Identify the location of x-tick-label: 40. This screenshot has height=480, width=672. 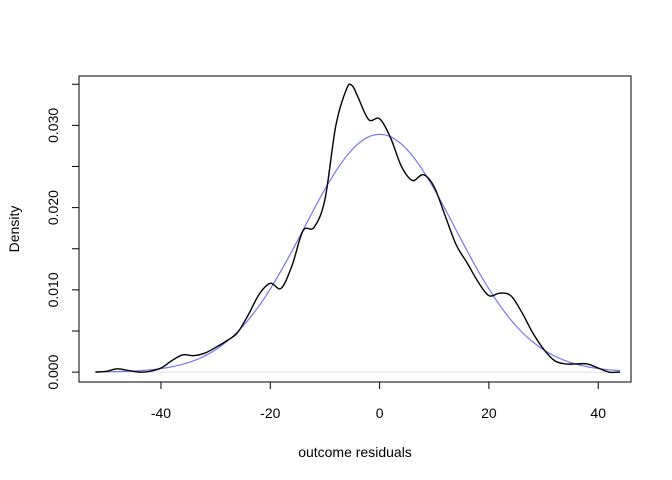
(598, 413).